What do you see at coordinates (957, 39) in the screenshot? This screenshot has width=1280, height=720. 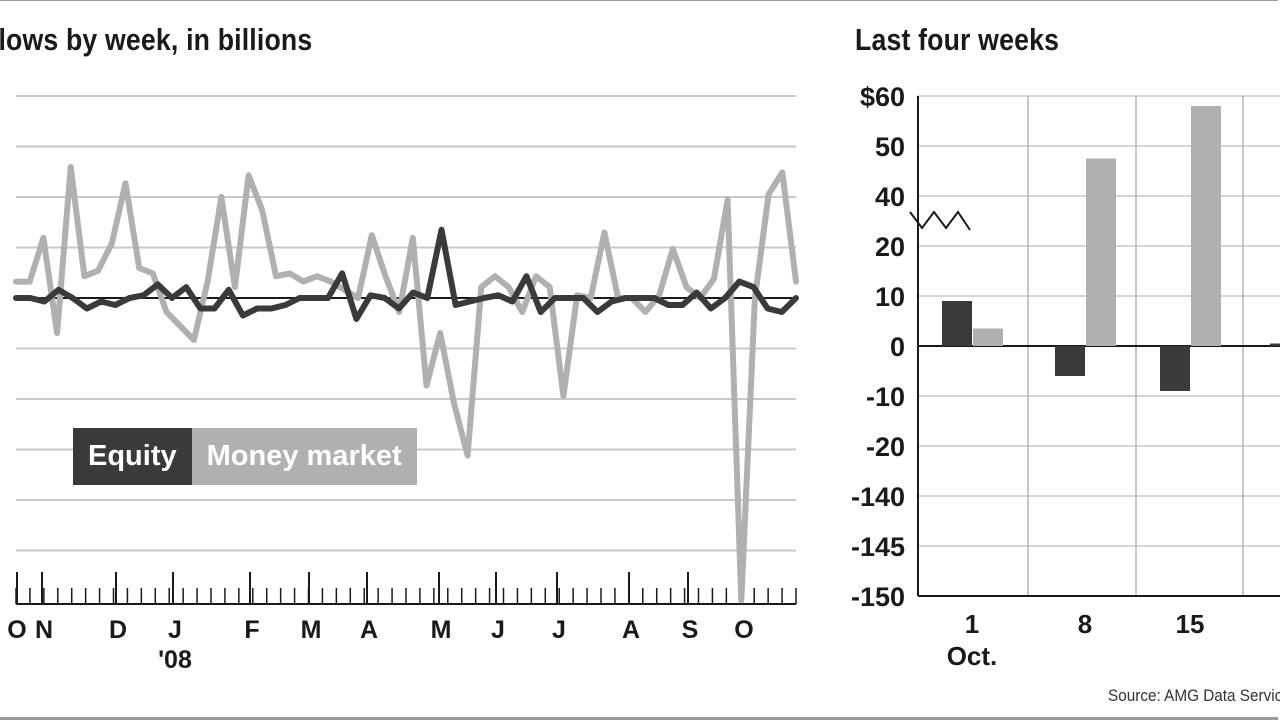 I see `right-chart-title: Last four weeks` at bounding box center [957, 39].